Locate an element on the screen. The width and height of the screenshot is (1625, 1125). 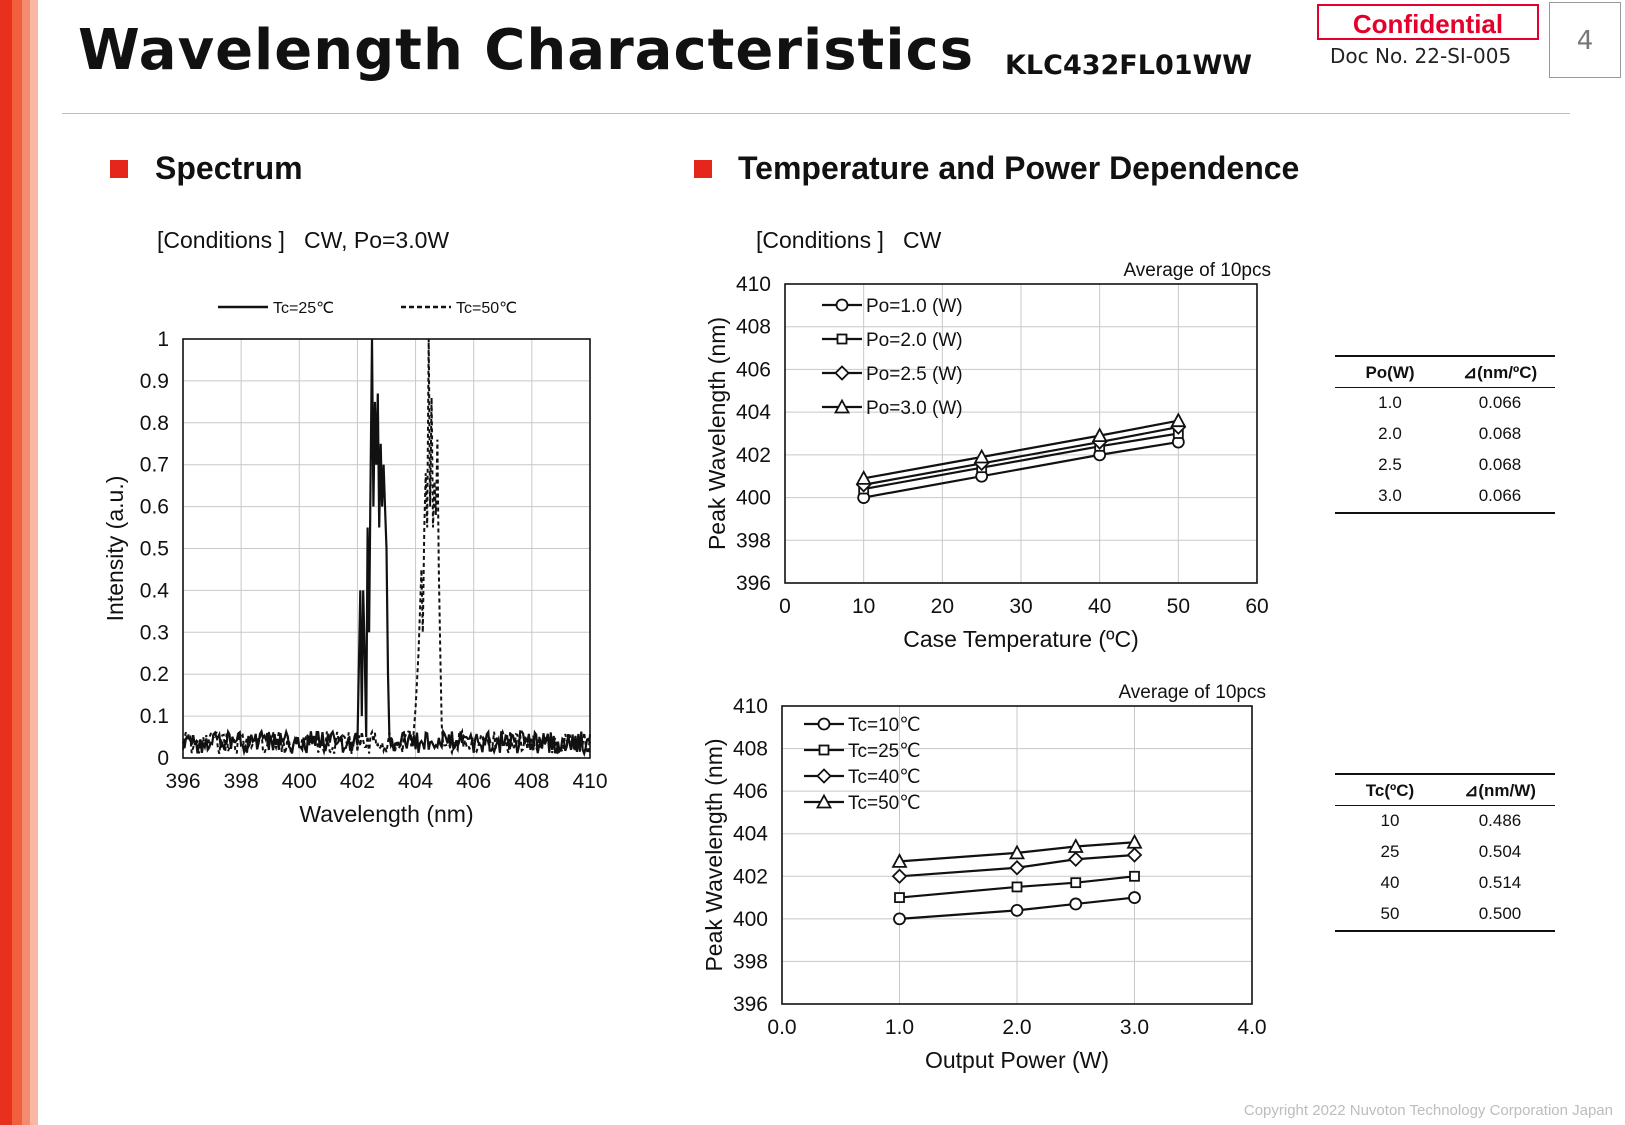
table-cell: 25 is located at coordinates (1390, 851).